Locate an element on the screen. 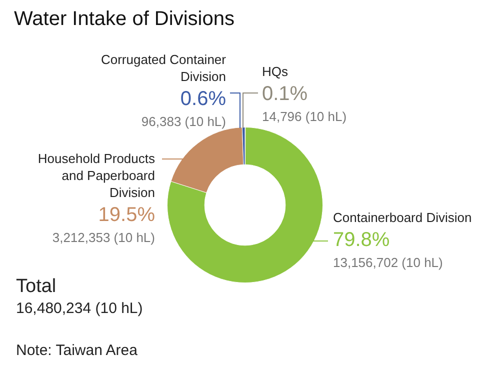 This screenshot has width=500, height=370. data-label: 0.1% 14,796 (10 hL) is located at coordinates (304, 103).